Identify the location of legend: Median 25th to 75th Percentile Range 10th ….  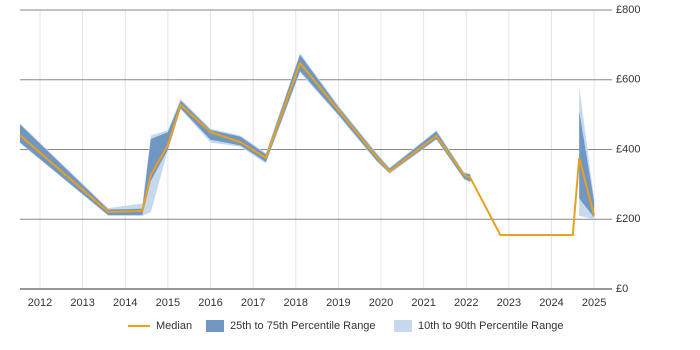
(346, 326).